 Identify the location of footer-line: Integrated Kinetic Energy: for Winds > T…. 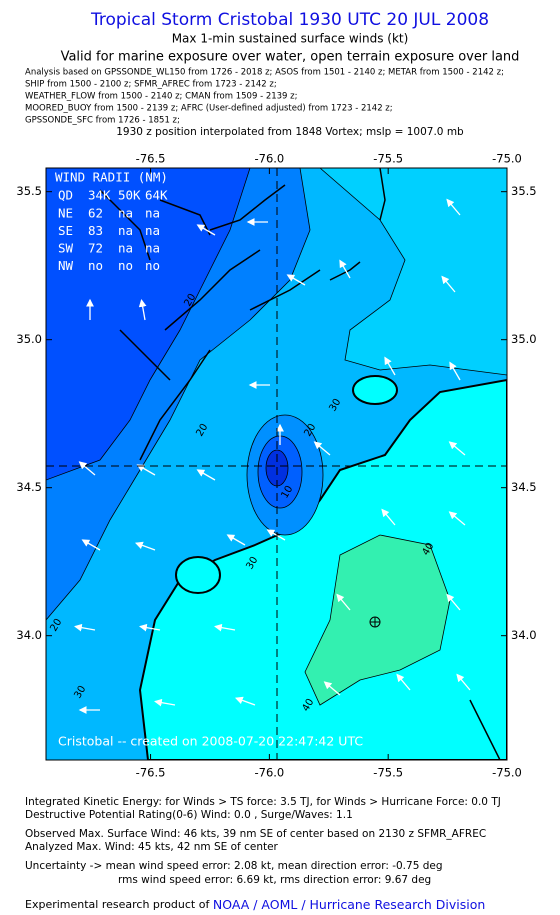
(263, 802).